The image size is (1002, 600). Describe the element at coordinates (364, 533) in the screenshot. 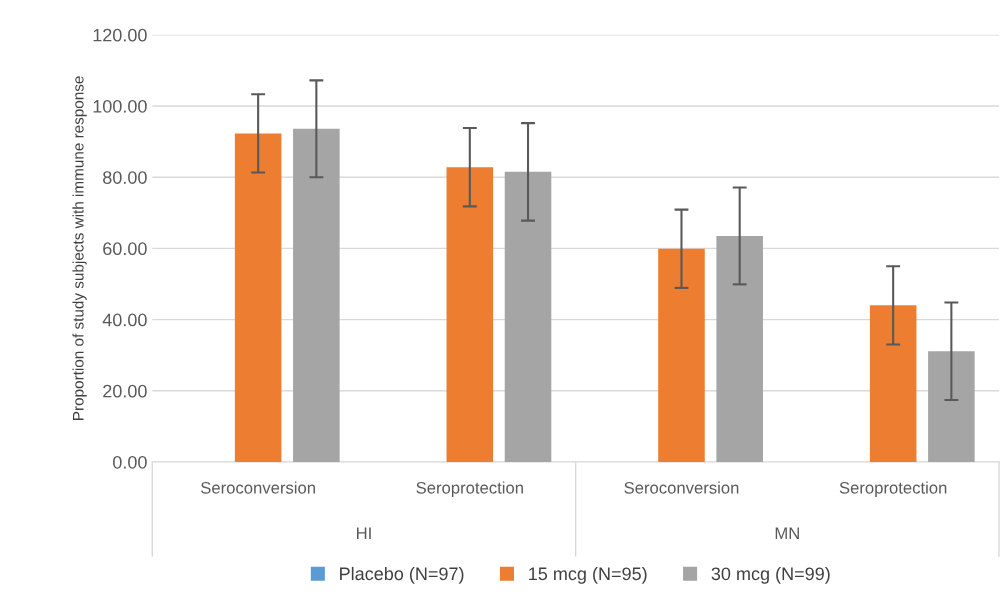

I see `text: HI` at that location.